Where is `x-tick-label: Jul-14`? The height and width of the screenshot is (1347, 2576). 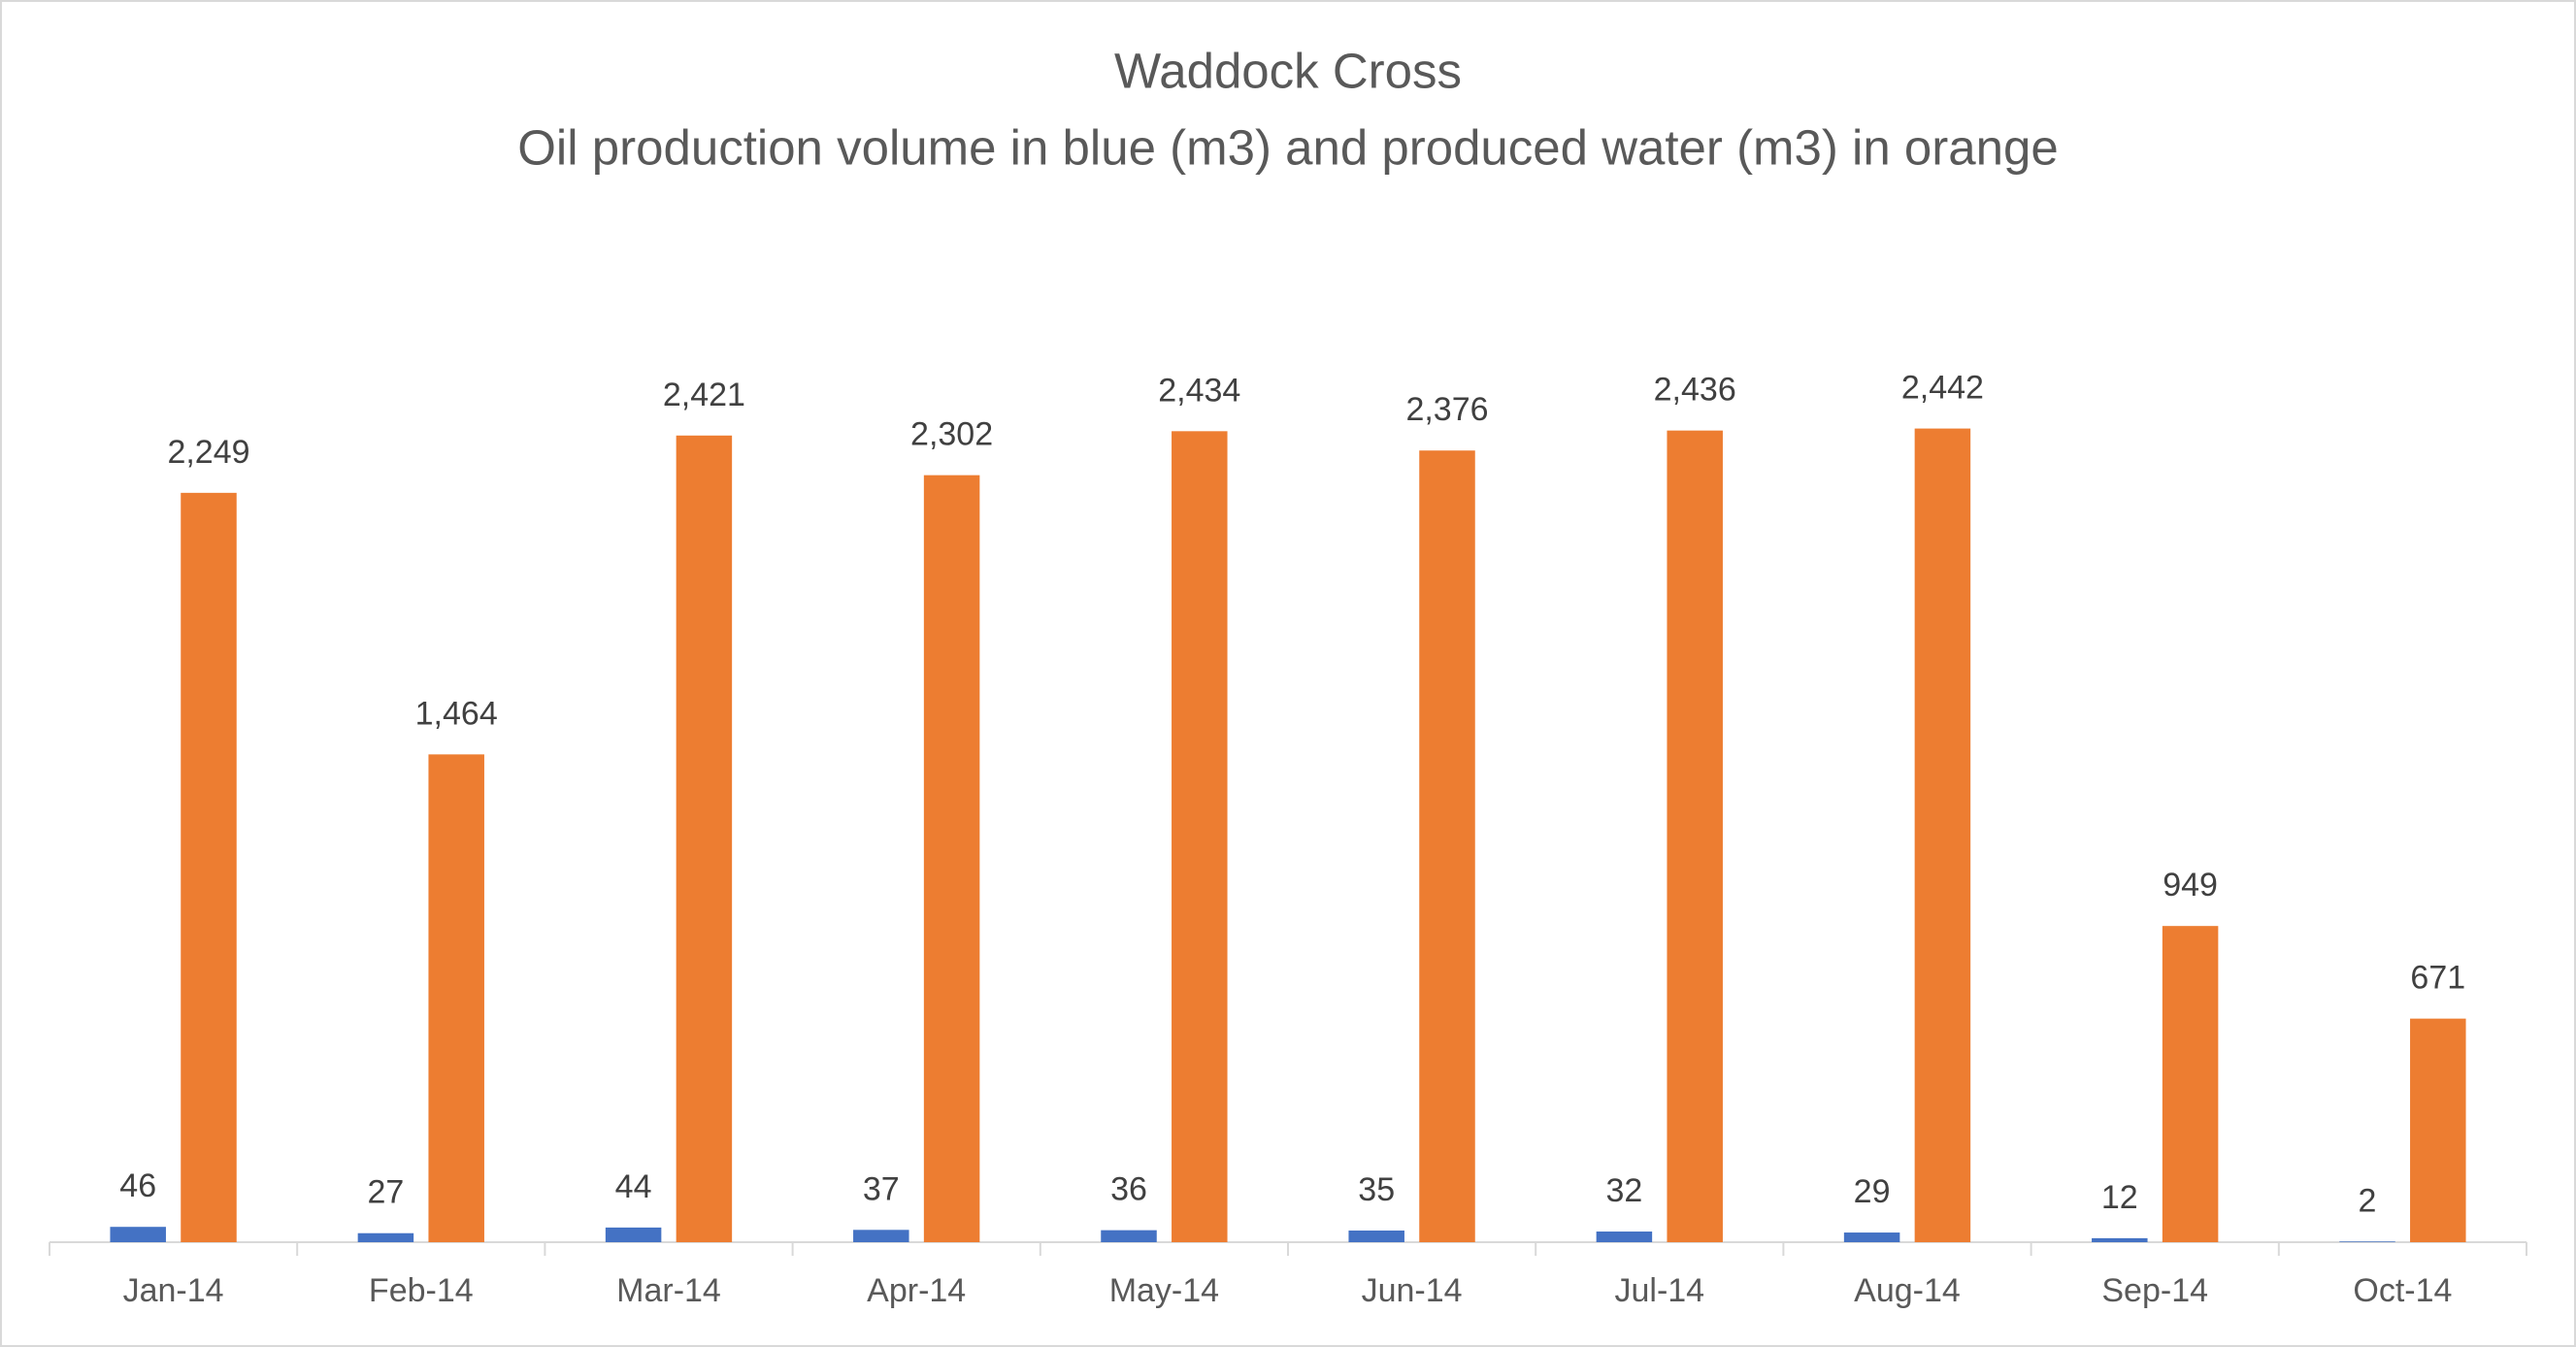
x-tick-label: Jul-14 is located at coordinates (1659, 1290).